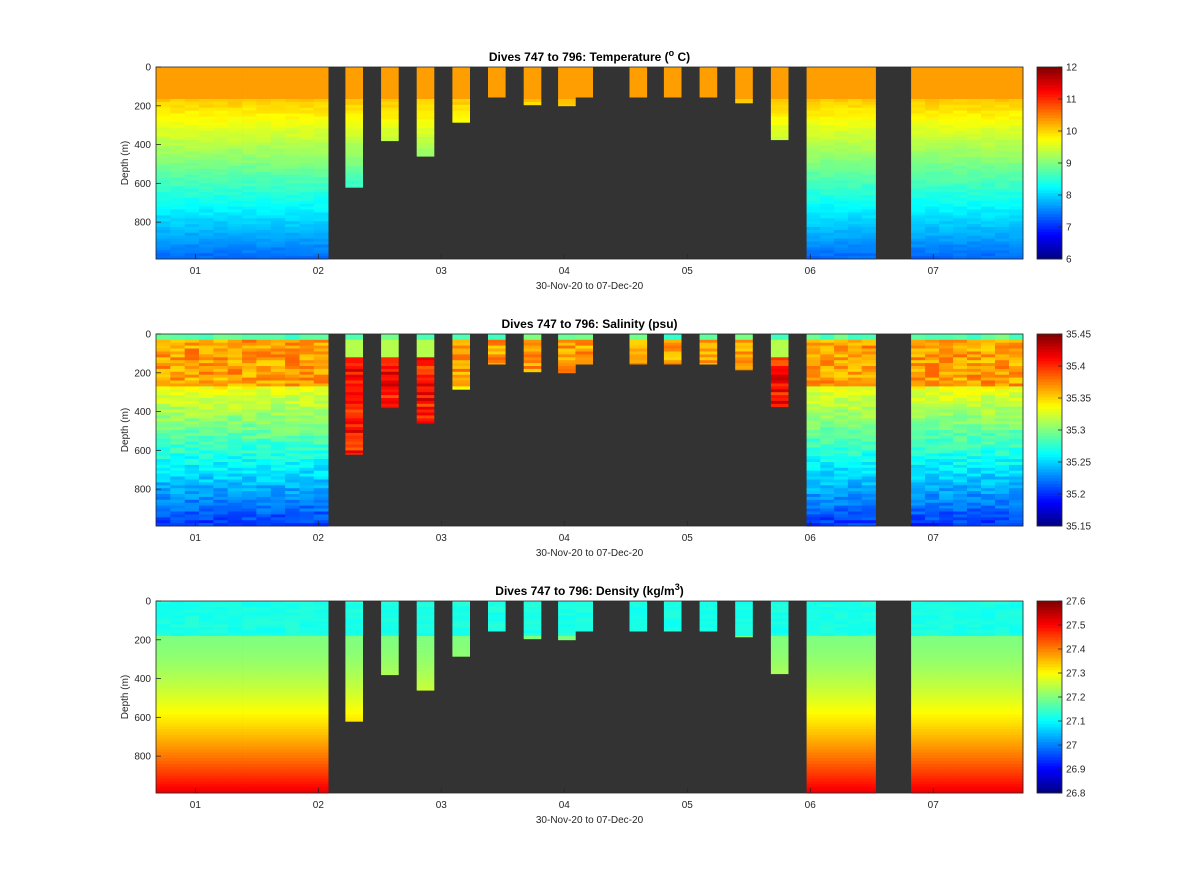 This screenshot has width=1200, height=892. What do you see at coordinates (125, 163) in the screenshot?
I see `y-axis-label: Depth (m)` at bounding box center [125, 163].